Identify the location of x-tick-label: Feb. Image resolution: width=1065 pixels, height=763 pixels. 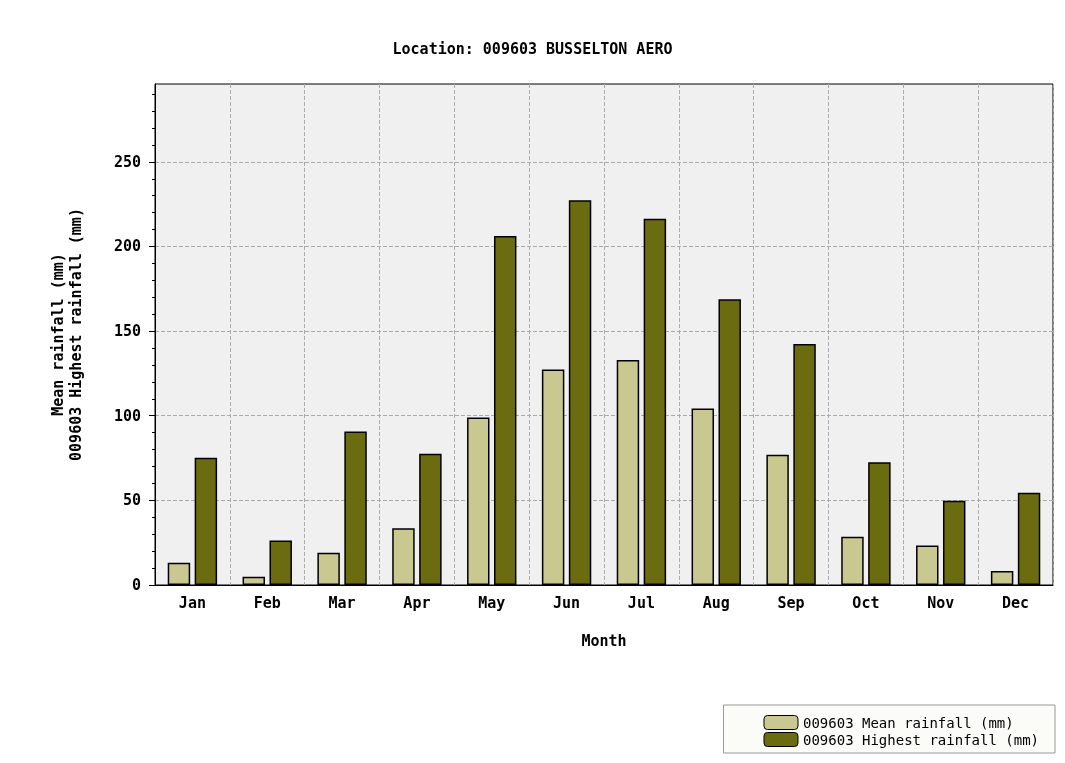
(267, 602).